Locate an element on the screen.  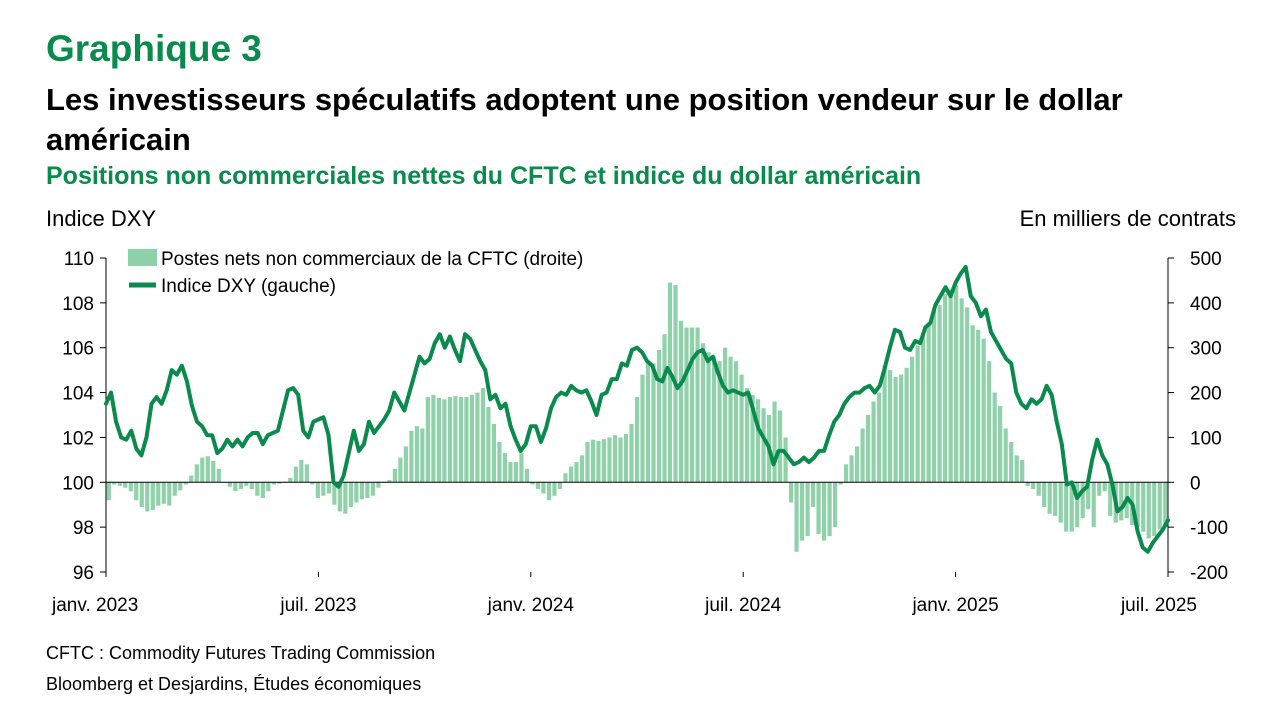
y-left-tick-label: 110 is located at coordinates (79, 259).